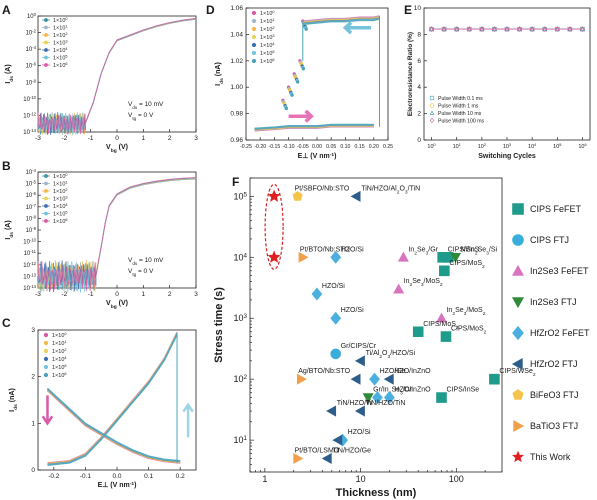 The image size is (597, 500). I want to click on panel-label-c: C, so click(6, 323).